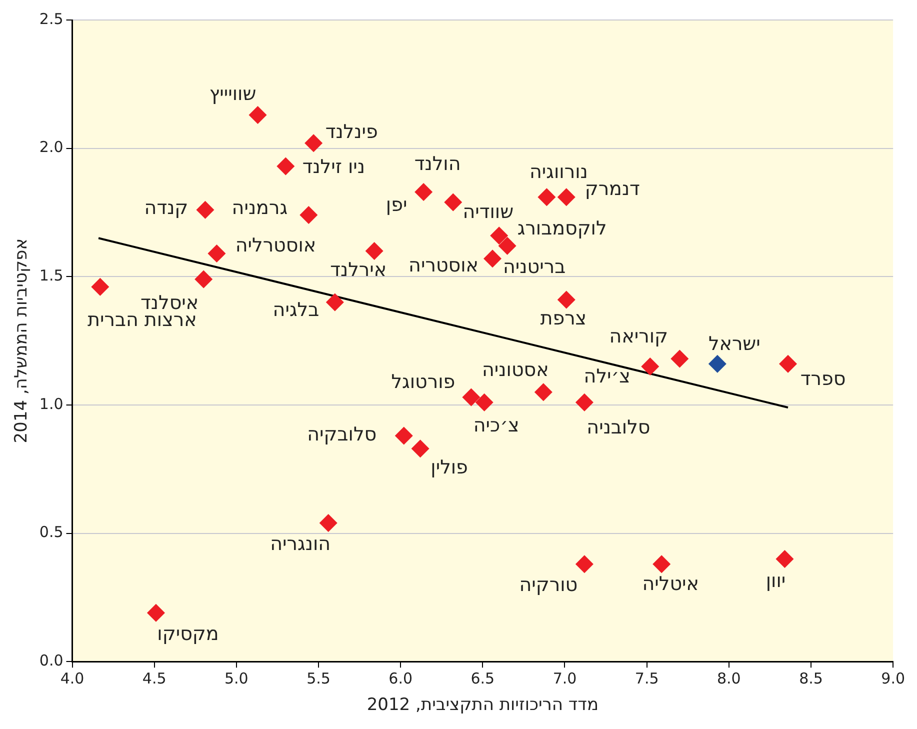 The width and height of the screenshot is (917, 729). Describe the element at coordinates (166, 207) in the screenshot. I see `annotation: קנדה` at that location.